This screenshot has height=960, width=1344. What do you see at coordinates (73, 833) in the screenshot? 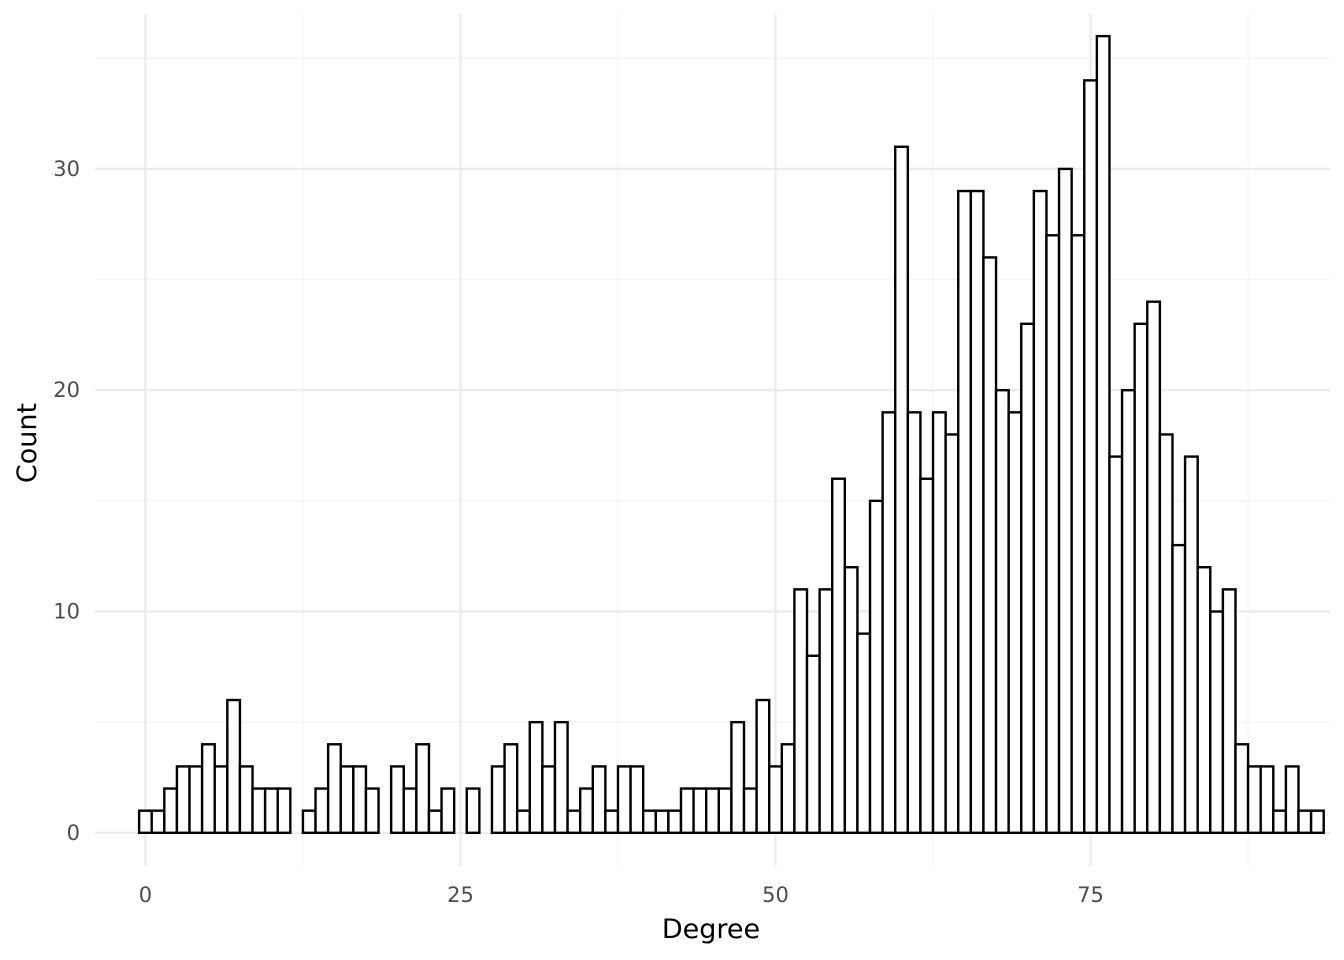
I see `y-tick-label: 0` at bounding box center [73, 833].